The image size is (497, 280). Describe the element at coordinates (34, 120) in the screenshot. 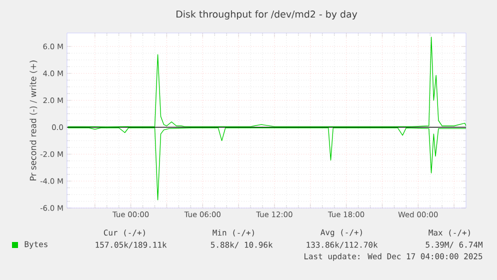

I see `y-axis-title: Pr second read (-) / write (+)` at that location.